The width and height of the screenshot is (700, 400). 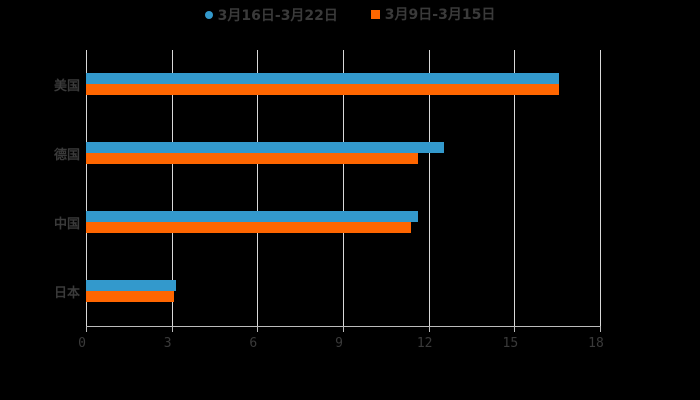 What do you see at coordinates (66, 155) in the screenshot?
I see `category-label: 德国` at bounding box center [66, 155].